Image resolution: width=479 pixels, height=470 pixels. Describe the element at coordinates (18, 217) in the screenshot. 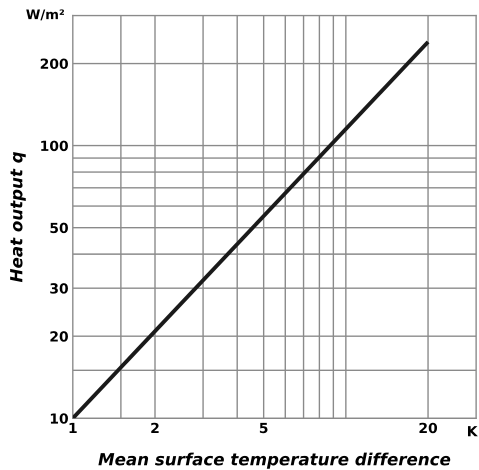

I see `y-axis-title: Heat output q` at that location.